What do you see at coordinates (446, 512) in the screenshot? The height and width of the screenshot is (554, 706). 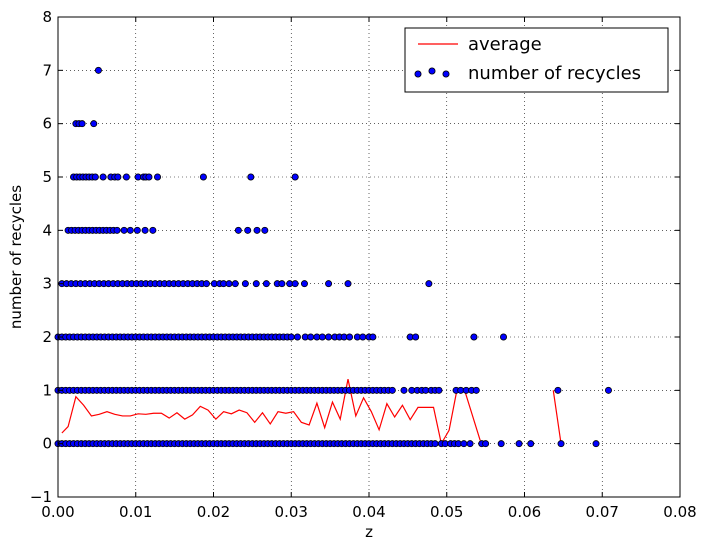 I see `x-tick-label: 0.05` at bounding box center [446, 512].